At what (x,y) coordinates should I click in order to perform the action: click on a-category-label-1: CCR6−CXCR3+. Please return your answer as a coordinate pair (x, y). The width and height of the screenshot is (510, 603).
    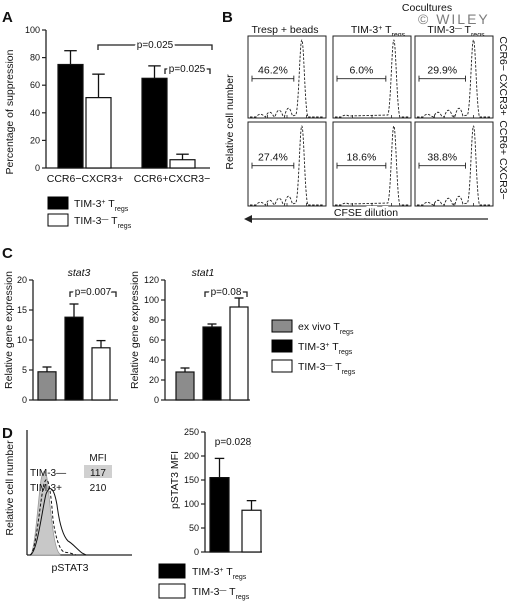
    Looking at the image, I should click on (85, 179).